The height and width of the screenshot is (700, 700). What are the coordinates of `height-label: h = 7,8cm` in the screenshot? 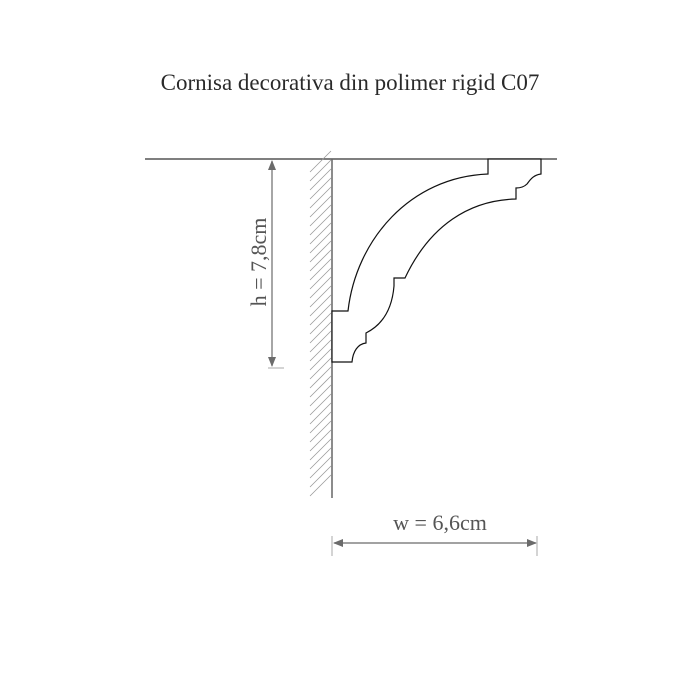 It's located at (258, 262).